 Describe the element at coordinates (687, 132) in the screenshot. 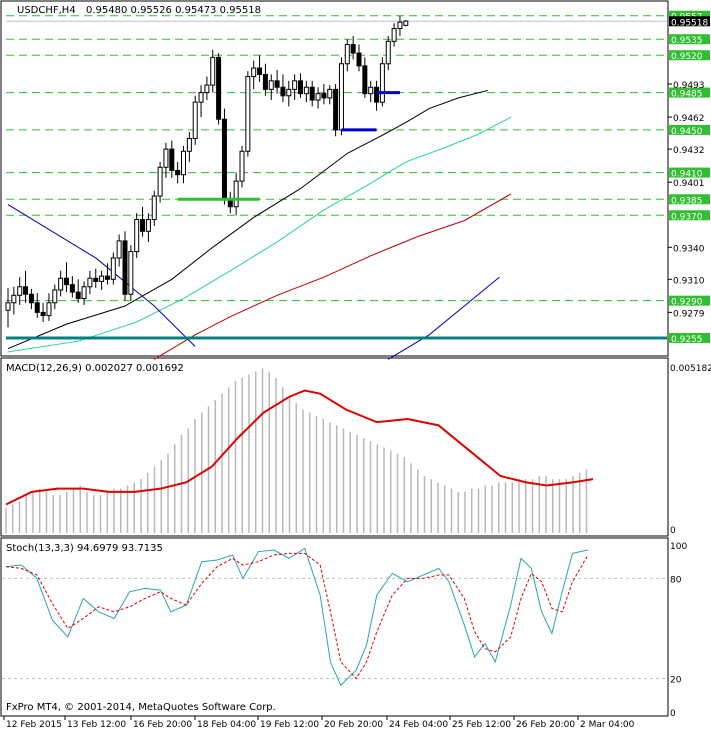

I see `level-label: 0.9450` at that location.